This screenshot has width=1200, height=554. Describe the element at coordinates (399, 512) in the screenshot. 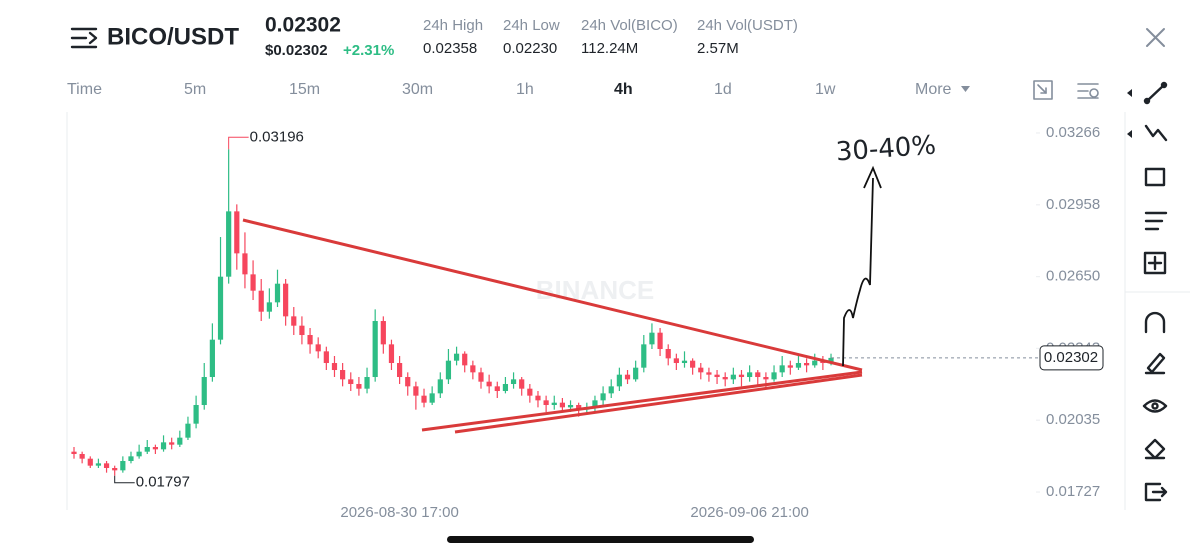

I see `x-tick-label: 2026-08-30 17:00` at that location.